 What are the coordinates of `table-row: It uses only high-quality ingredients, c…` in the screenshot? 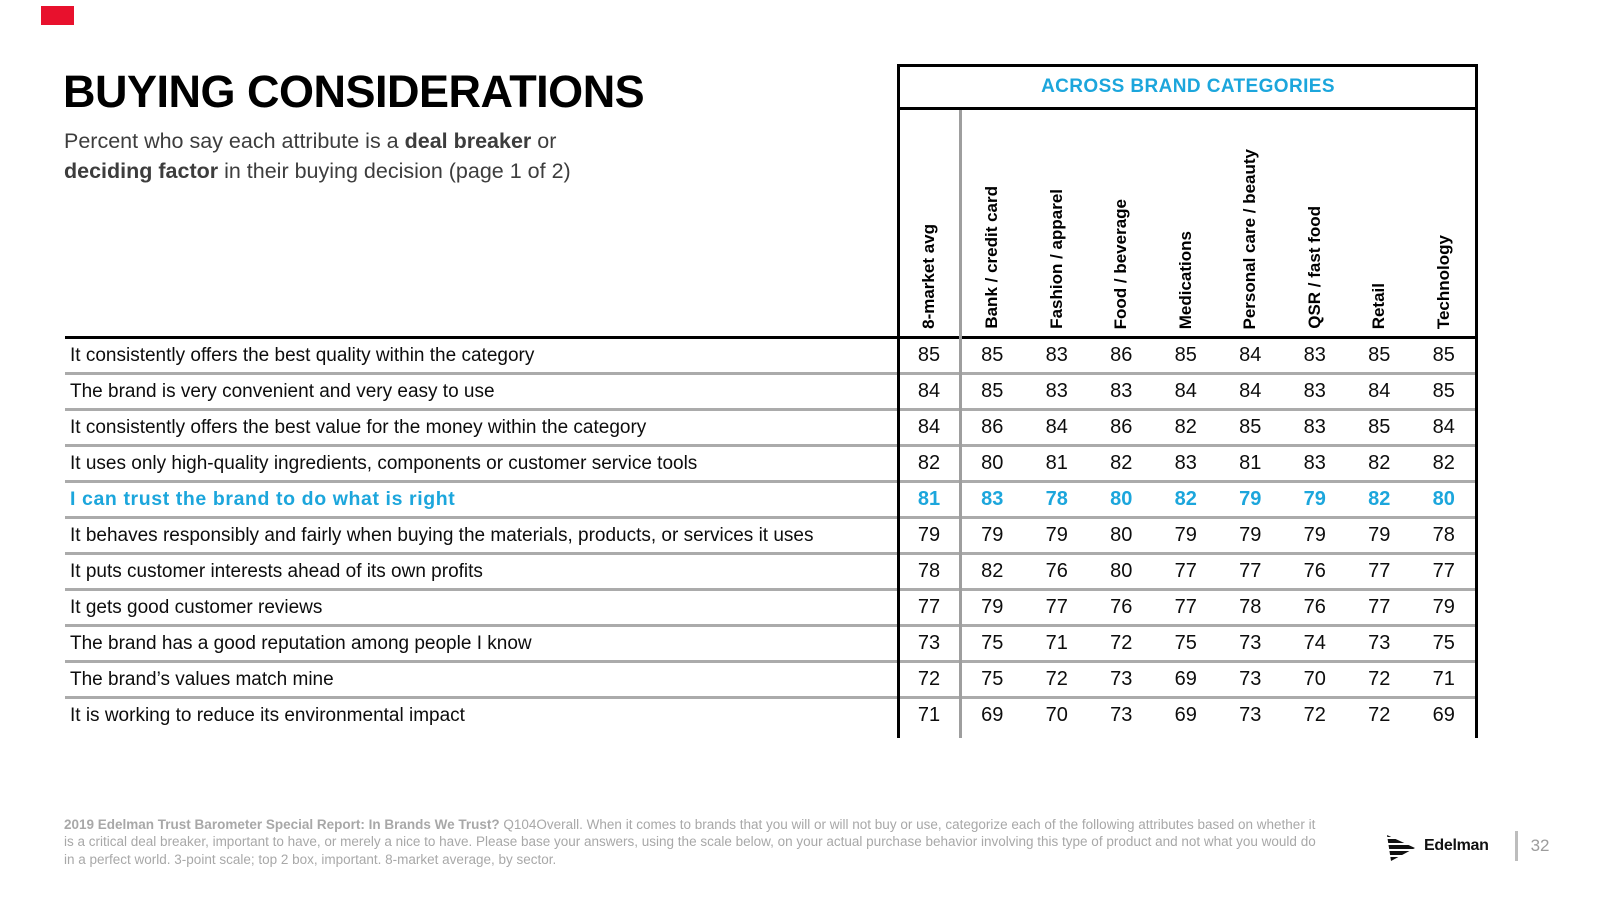 It's located at (771, 465).